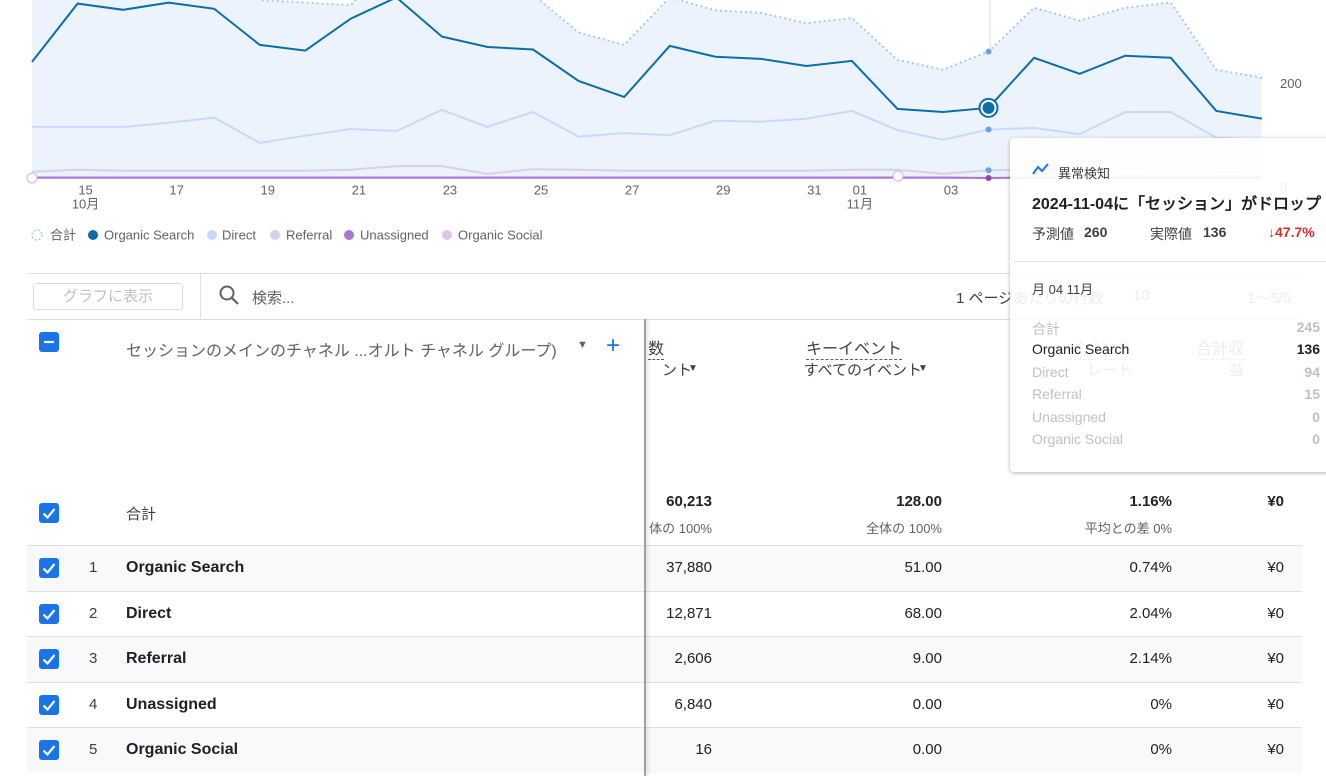 This screenshot has width=1326, height=776. I want to click on total-value: 1.16%, so click(1150, 501).